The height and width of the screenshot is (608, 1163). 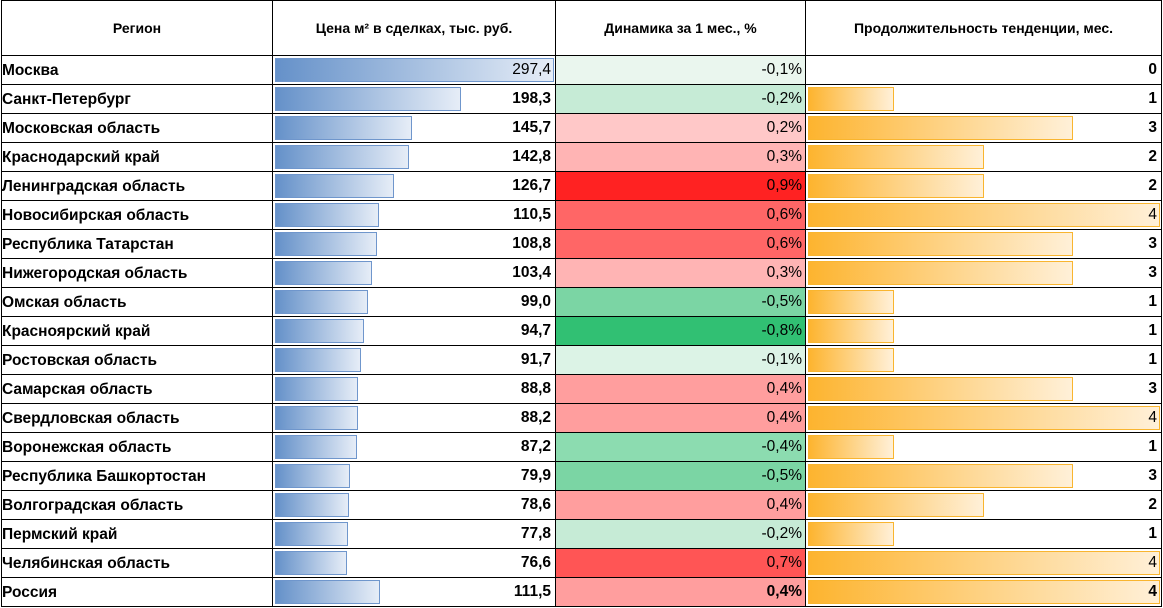 I want to click on price-cell: 77,8, so click(x=414, y=534).